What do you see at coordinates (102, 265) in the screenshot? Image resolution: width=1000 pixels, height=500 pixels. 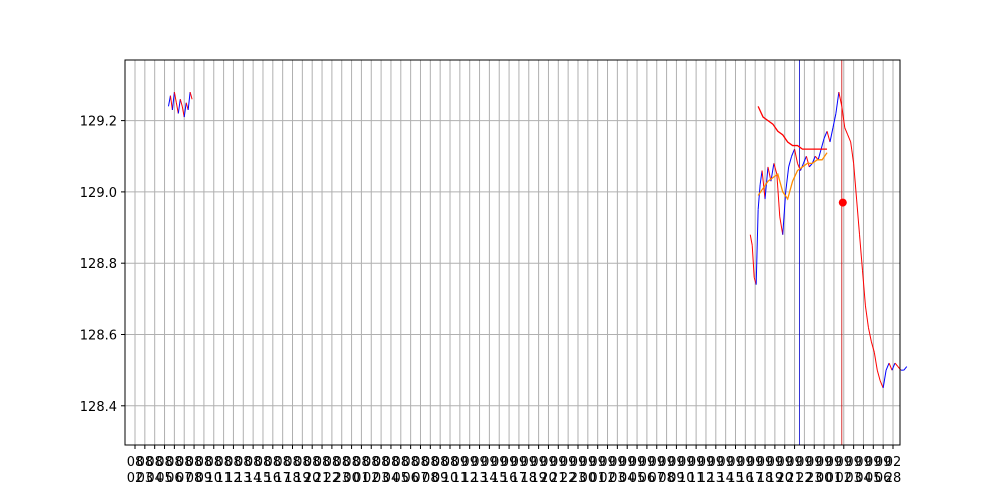 I see `y-axis: 128.4 128.6 128.8 129.0 129.2` at bounding box center [102, 265].